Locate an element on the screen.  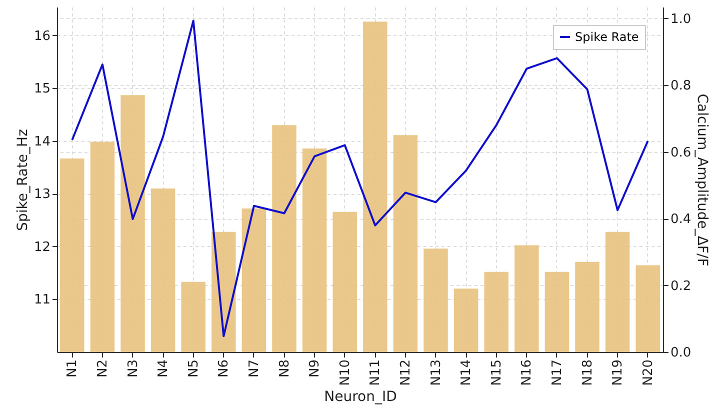
x-tick-label: N3 is located at coordinates (133, 369).